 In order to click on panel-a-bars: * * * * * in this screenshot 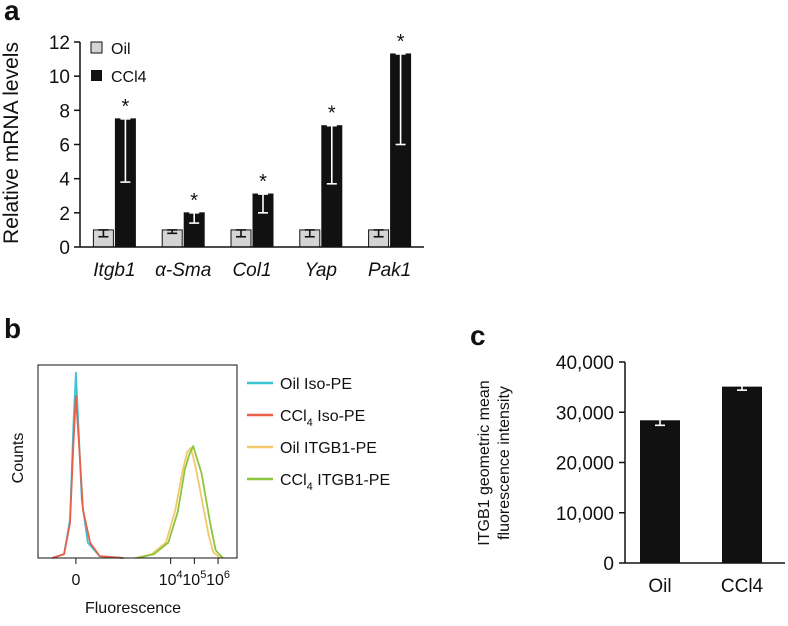, I will do `click(252, 139)`.